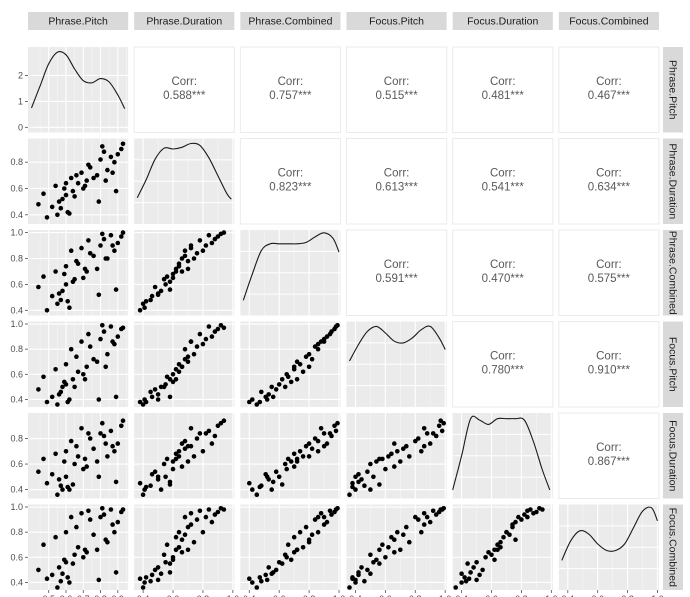 Image resolution: width=690 pixels, height=597 pixels. What do you see at coordinates (597, 595) in the screenshot?
I see `x-tick-label: 0.6` at bounding box center [597, 595].